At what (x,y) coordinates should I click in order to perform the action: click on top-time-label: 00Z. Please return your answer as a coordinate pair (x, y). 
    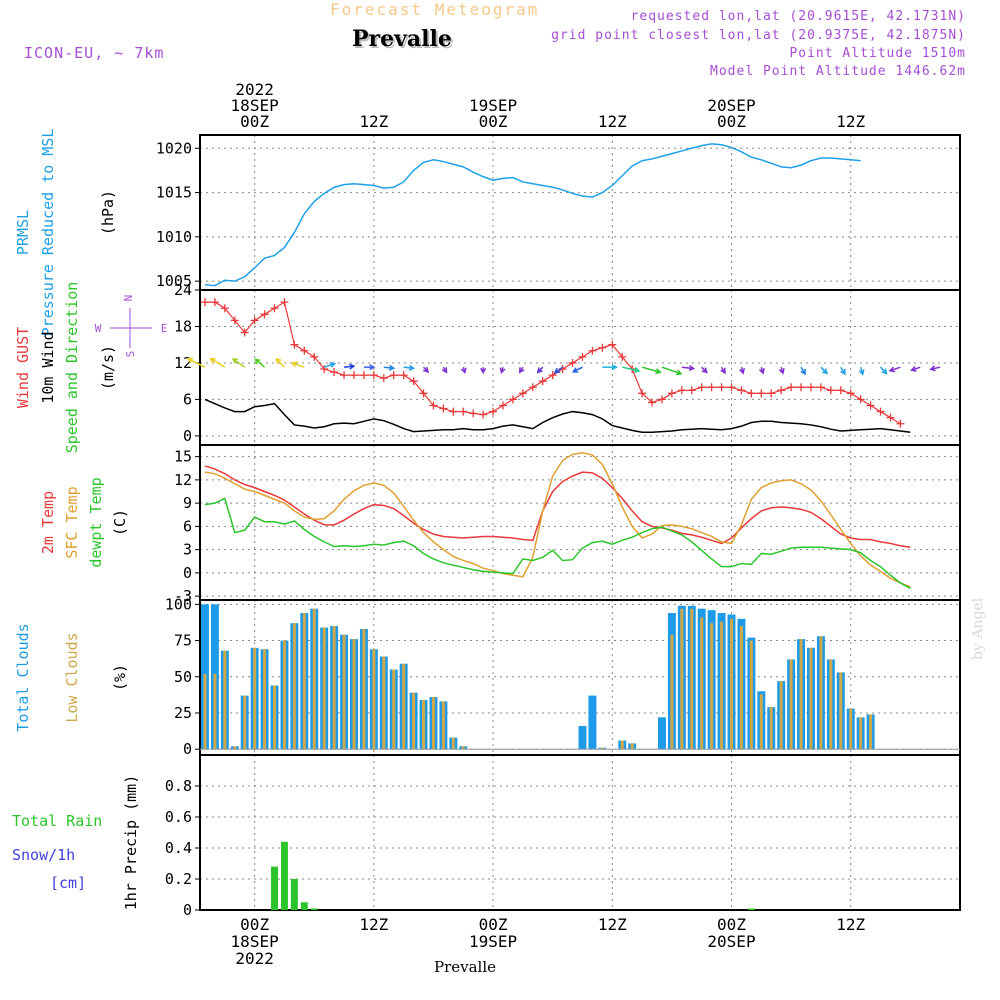
    Looking at the image, I should click on (493, 121).